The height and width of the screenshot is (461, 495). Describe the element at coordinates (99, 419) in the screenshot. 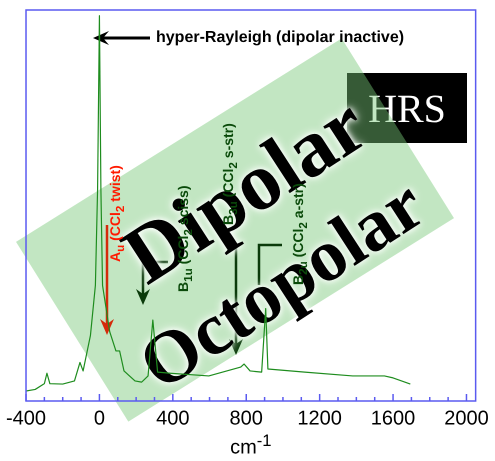

I see `x-tick-label: 0` at that location.